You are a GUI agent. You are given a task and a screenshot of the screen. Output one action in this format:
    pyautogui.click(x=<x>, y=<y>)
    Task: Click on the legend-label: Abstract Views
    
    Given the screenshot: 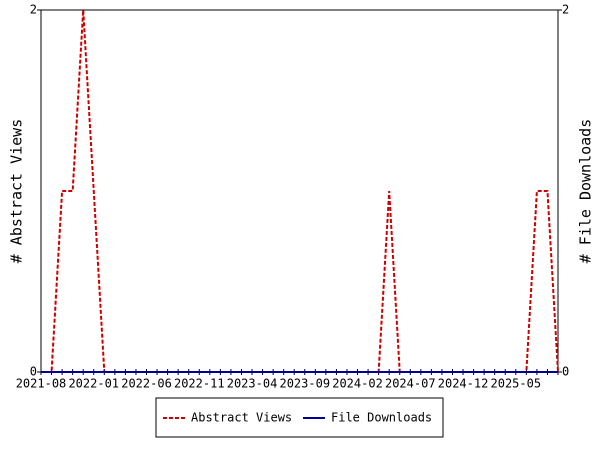 What is the action you would take?
    pyautogui.click(x=241, y=418)
    